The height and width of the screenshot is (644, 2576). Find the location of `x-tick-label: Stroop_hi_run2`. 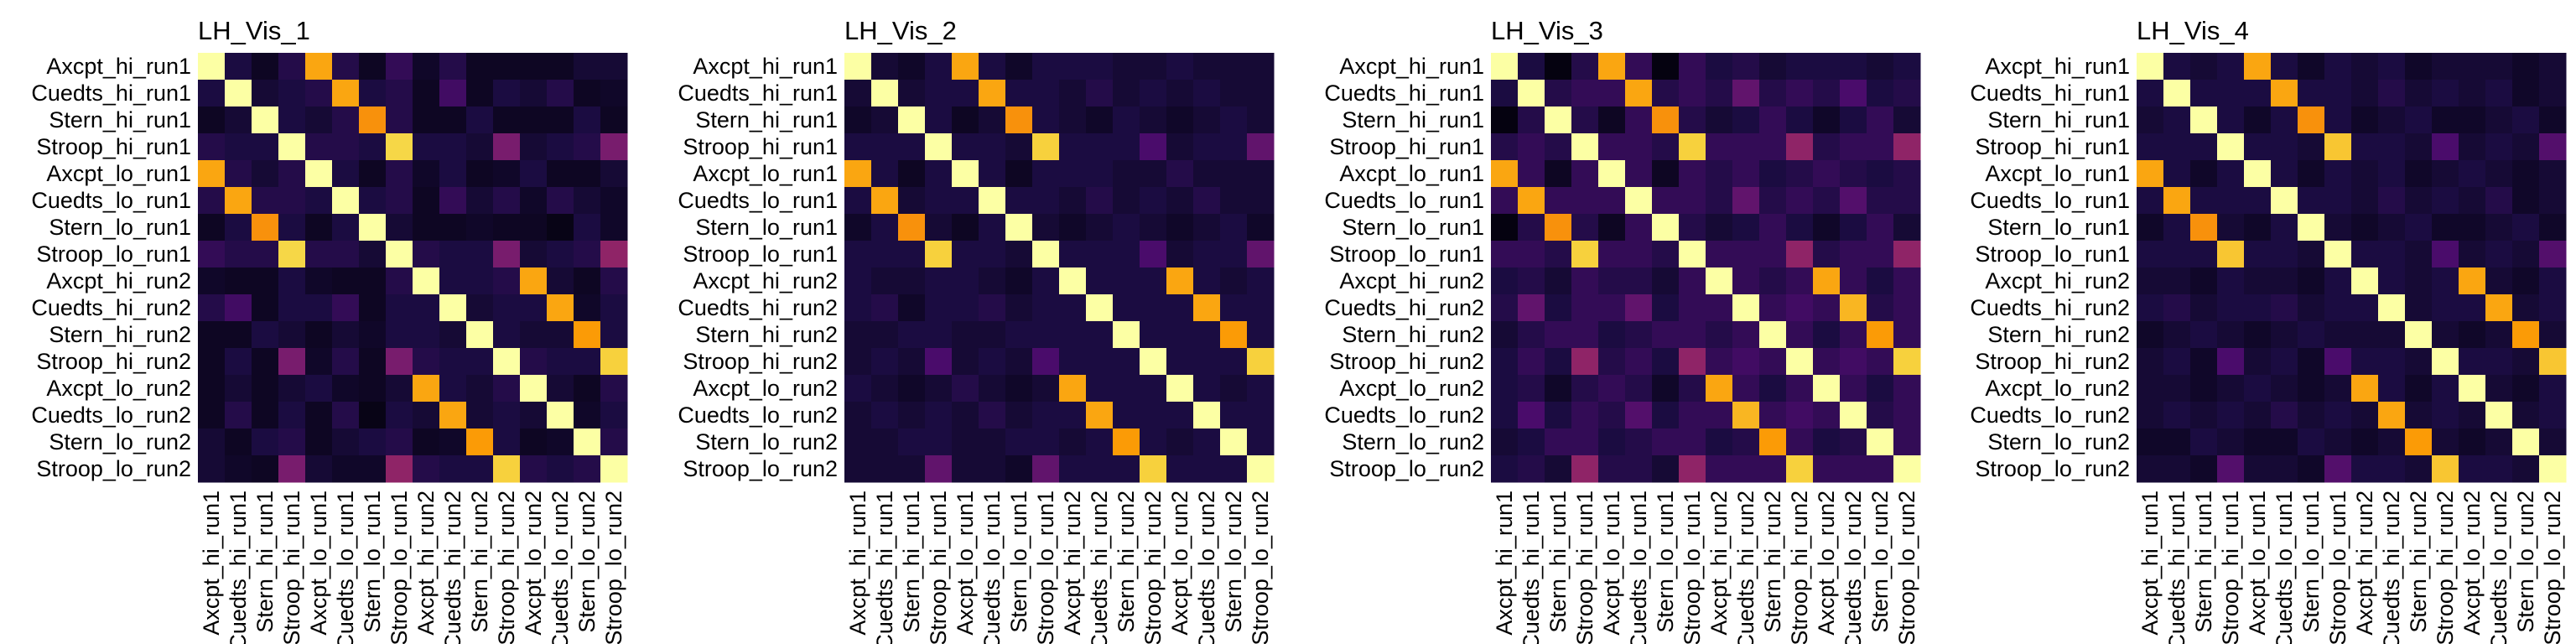

x-tick-label: Stroop_hi_run2 is located at coordinates (507, 567).